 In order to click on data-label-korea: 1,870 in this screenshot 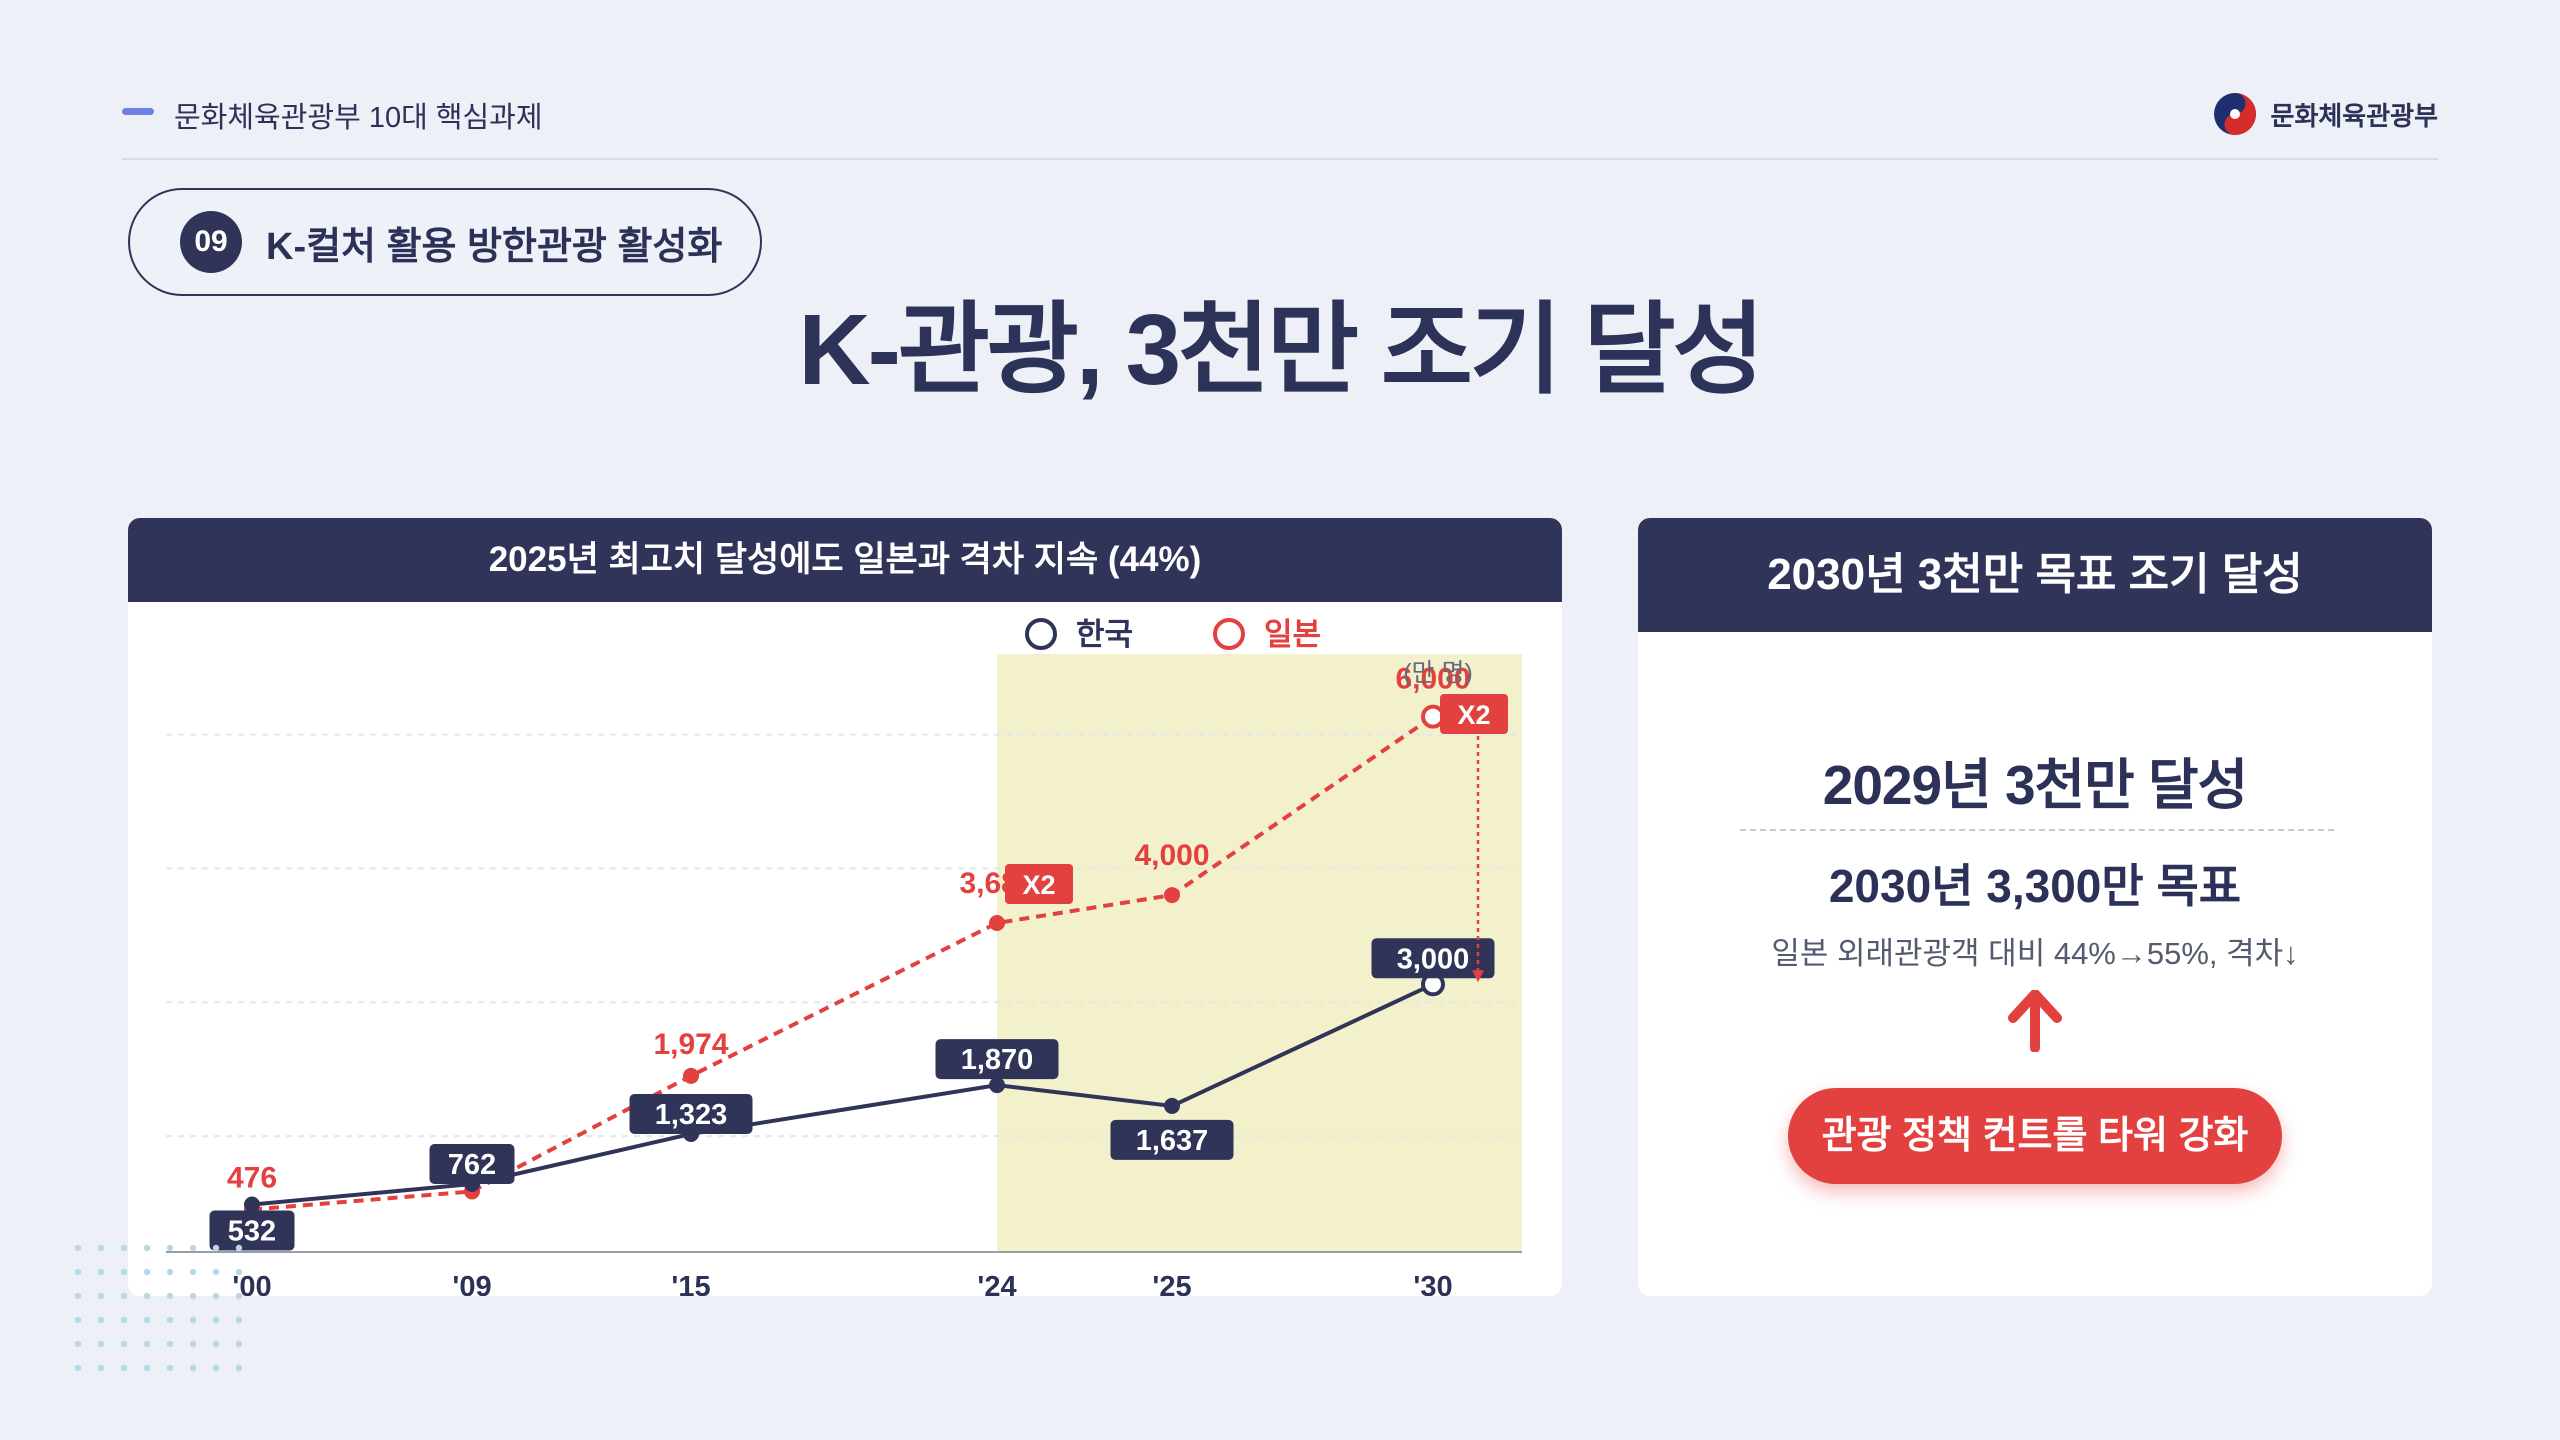, I will do `click(997, 1060)`.